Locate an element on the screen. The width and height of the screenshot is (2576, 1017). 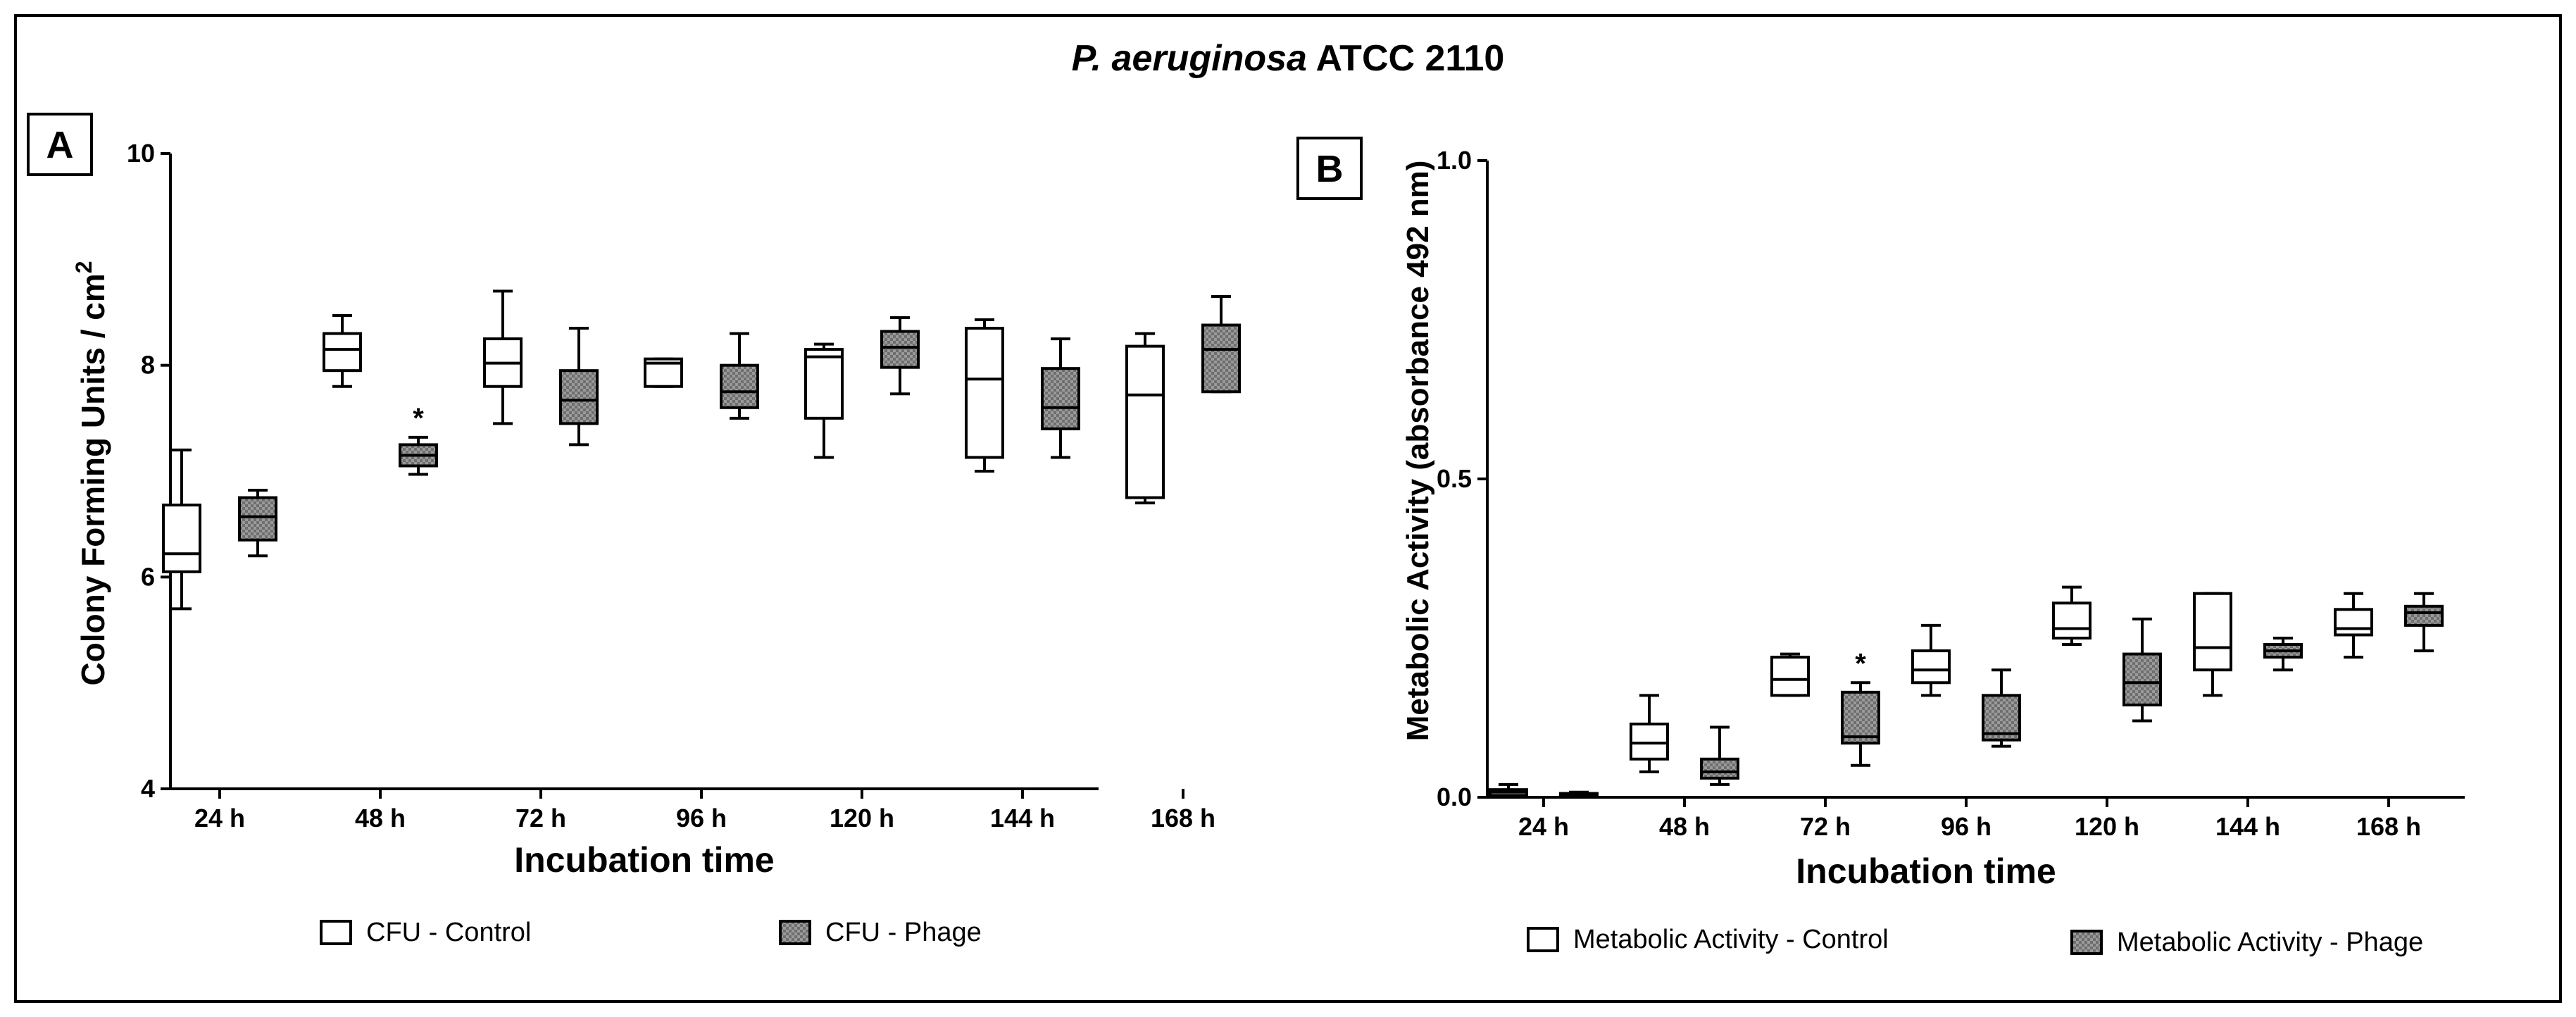
legend-b-phage-label: Metabolic Activity - Phage is located at coordinates (2270, 943).